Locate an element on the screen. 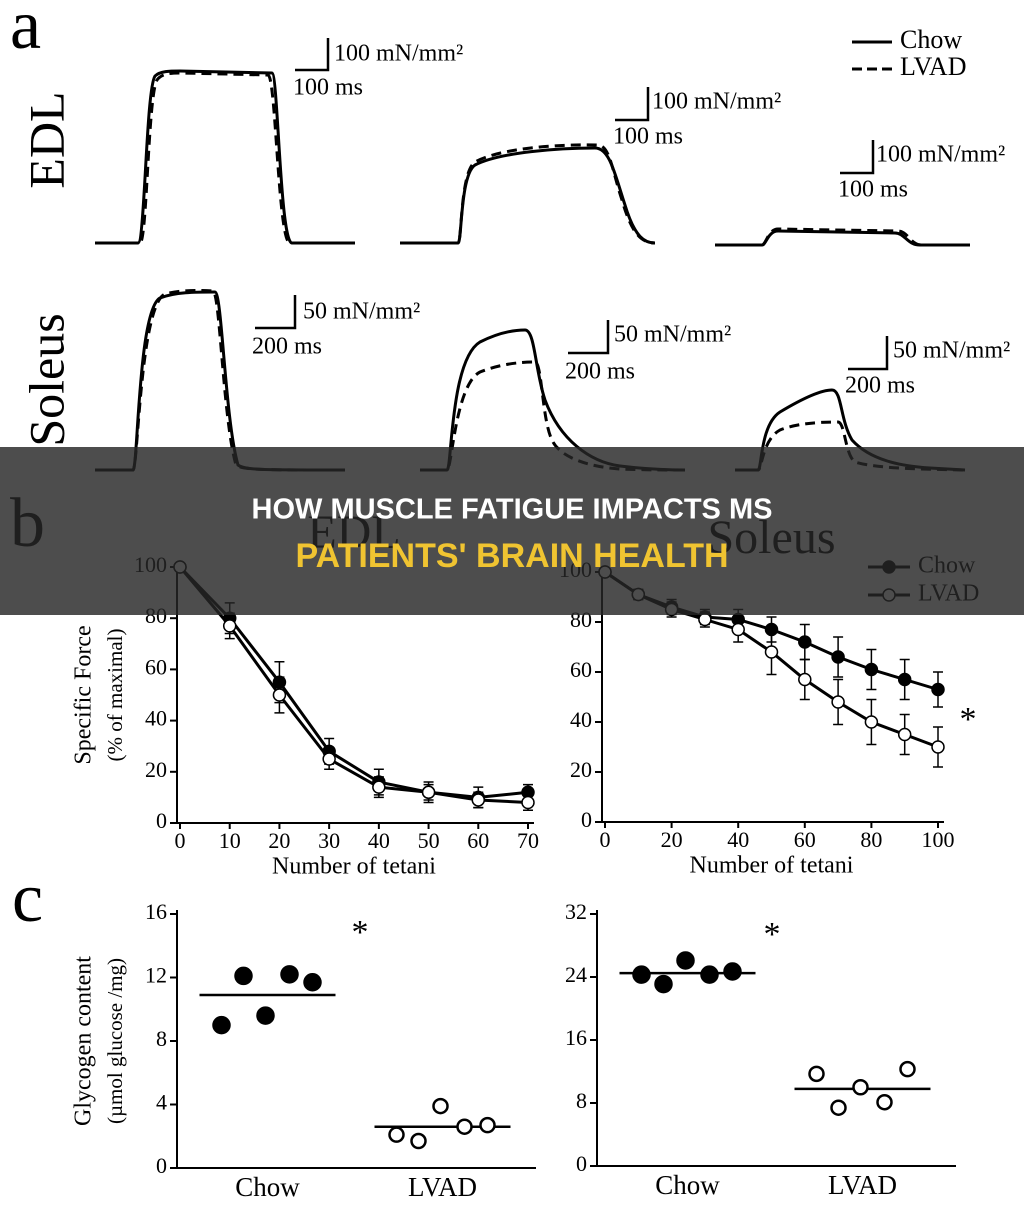  banner-title: PATIENTS' BRAIN HEALTH is located at coordinates (511, 556).